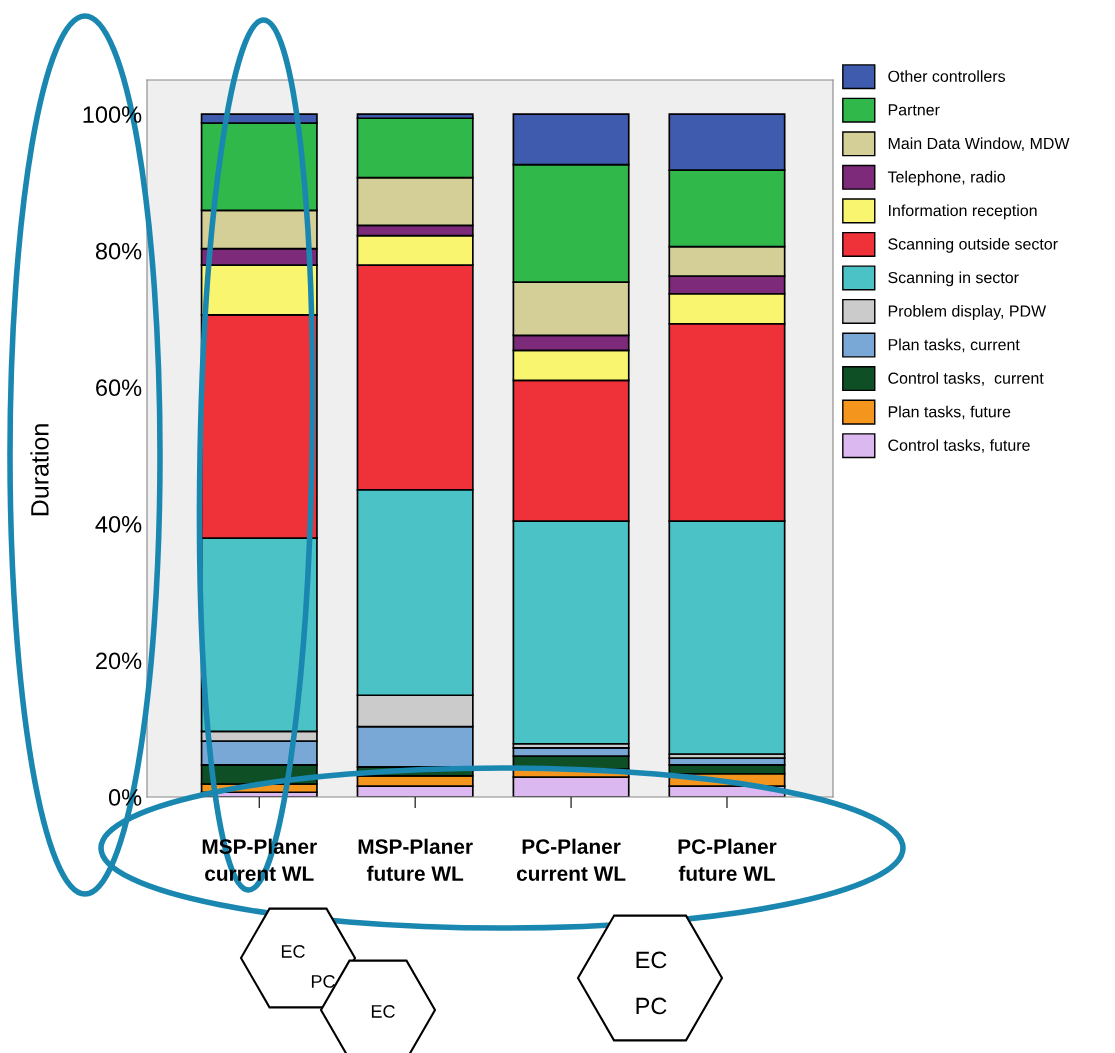 The height and width of the screenshot is (1053, 1115). I want to click on legend-label: Plan tasks, future, so click(949, 412).